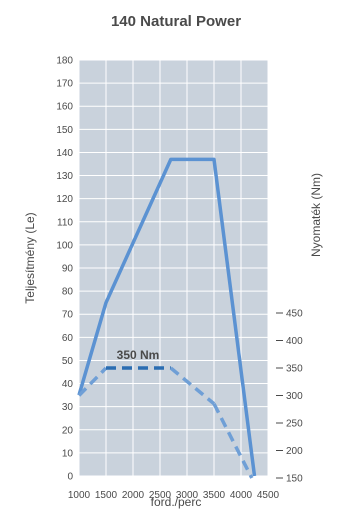  I want to click on right-axis-ticks: 150 200 250 300 350 400 450, so click(289, 397).